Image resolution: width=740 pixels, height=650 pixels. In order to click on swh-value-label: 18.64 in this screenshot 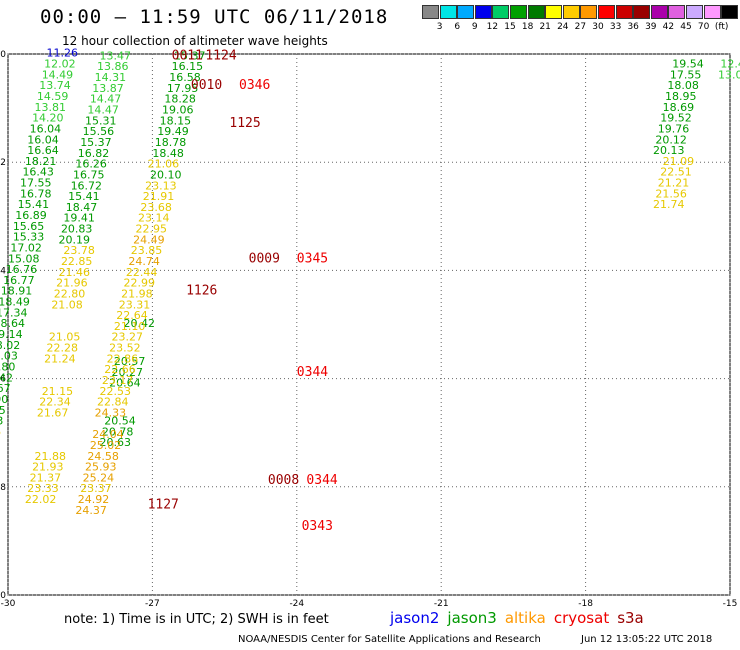, I will do `click(12, 323)`.